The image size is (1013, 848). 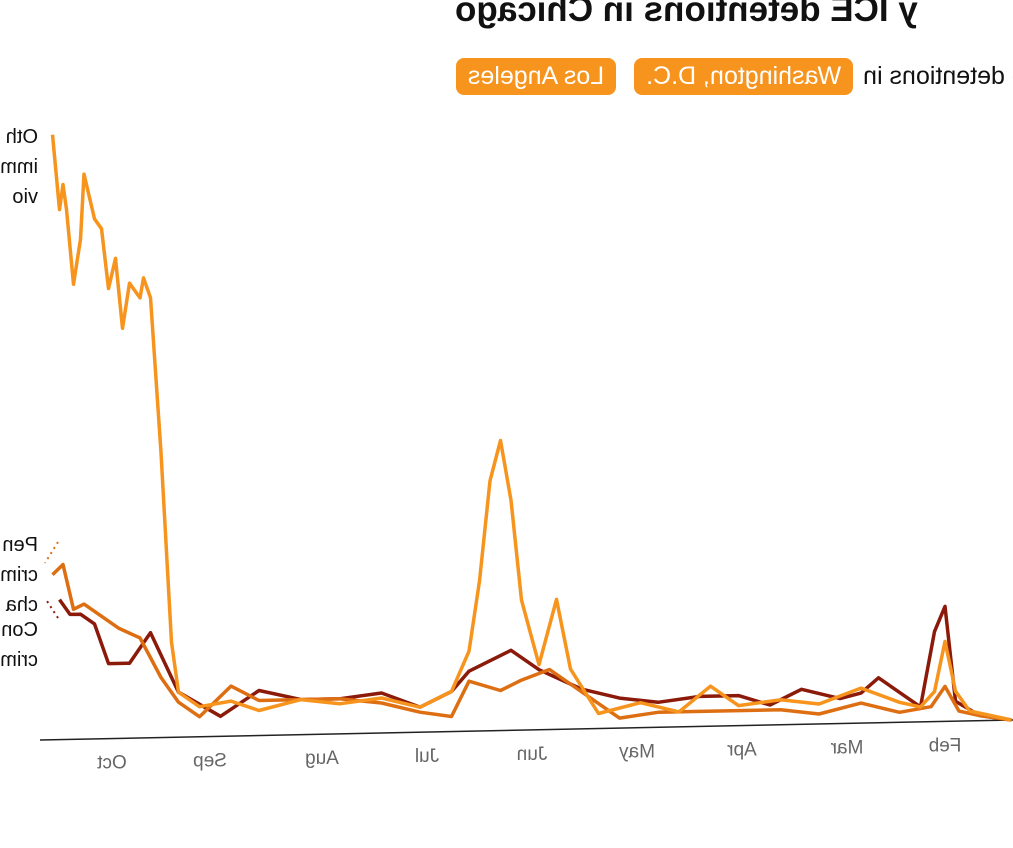 What do you see at coordinates (526, 730) in the screenshot?
I see `x-axis` at bounding box center [526, 730].